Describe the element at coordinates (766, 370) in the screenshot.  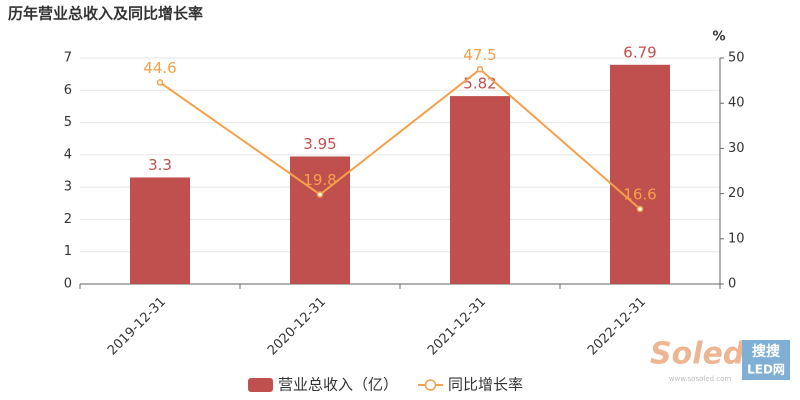
I see `watermark-site: LED网` at that location.